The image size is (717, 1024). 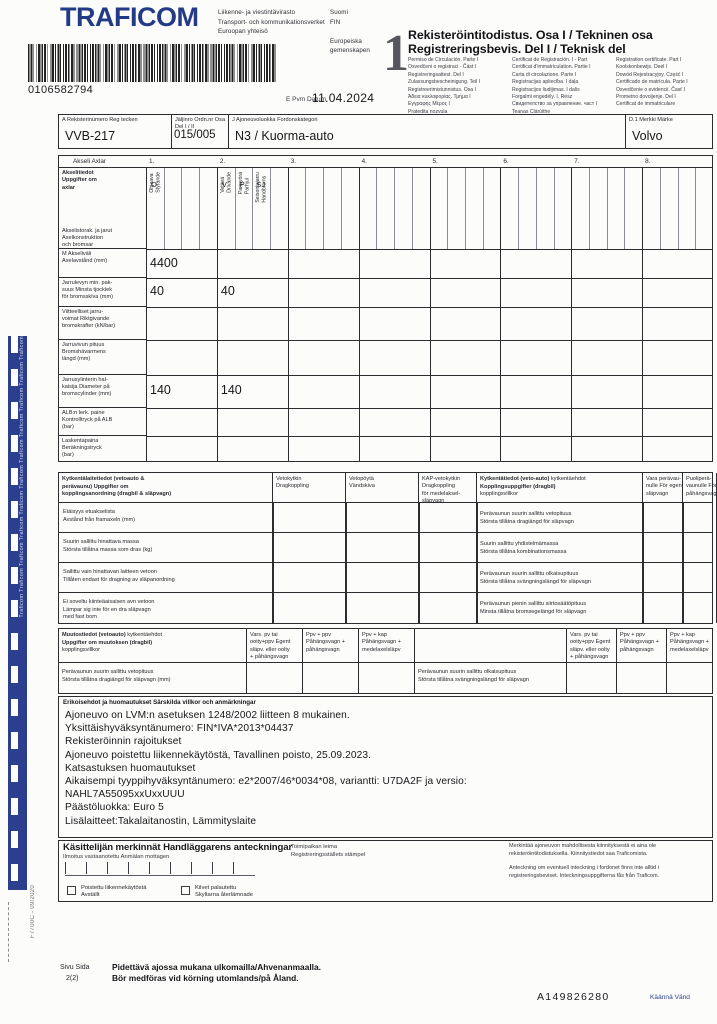 I want to click on axle-cell-value: P, so click(x=242, y=184).